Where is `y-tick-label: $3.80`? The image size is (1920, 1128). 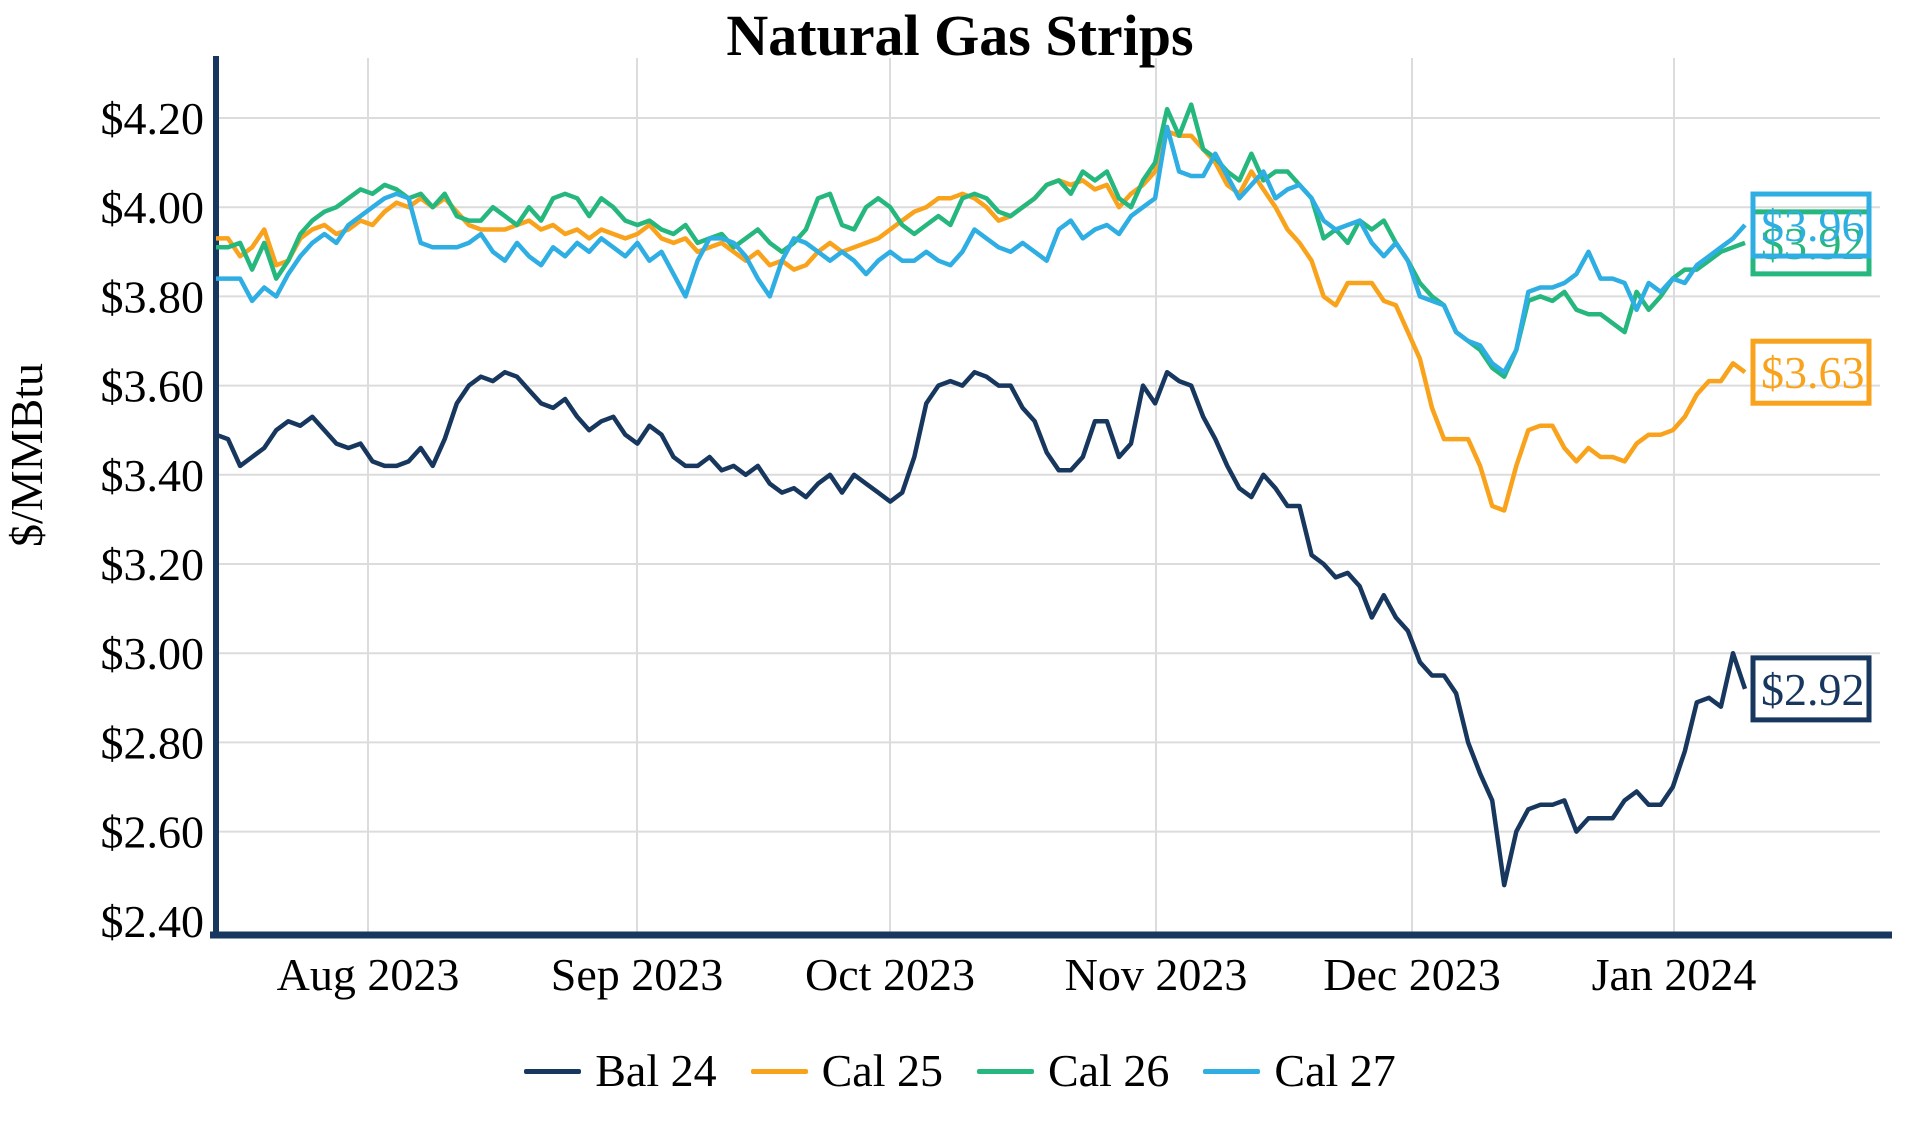 y-tick-label: $3.80 is located at coordinates (153, 296).